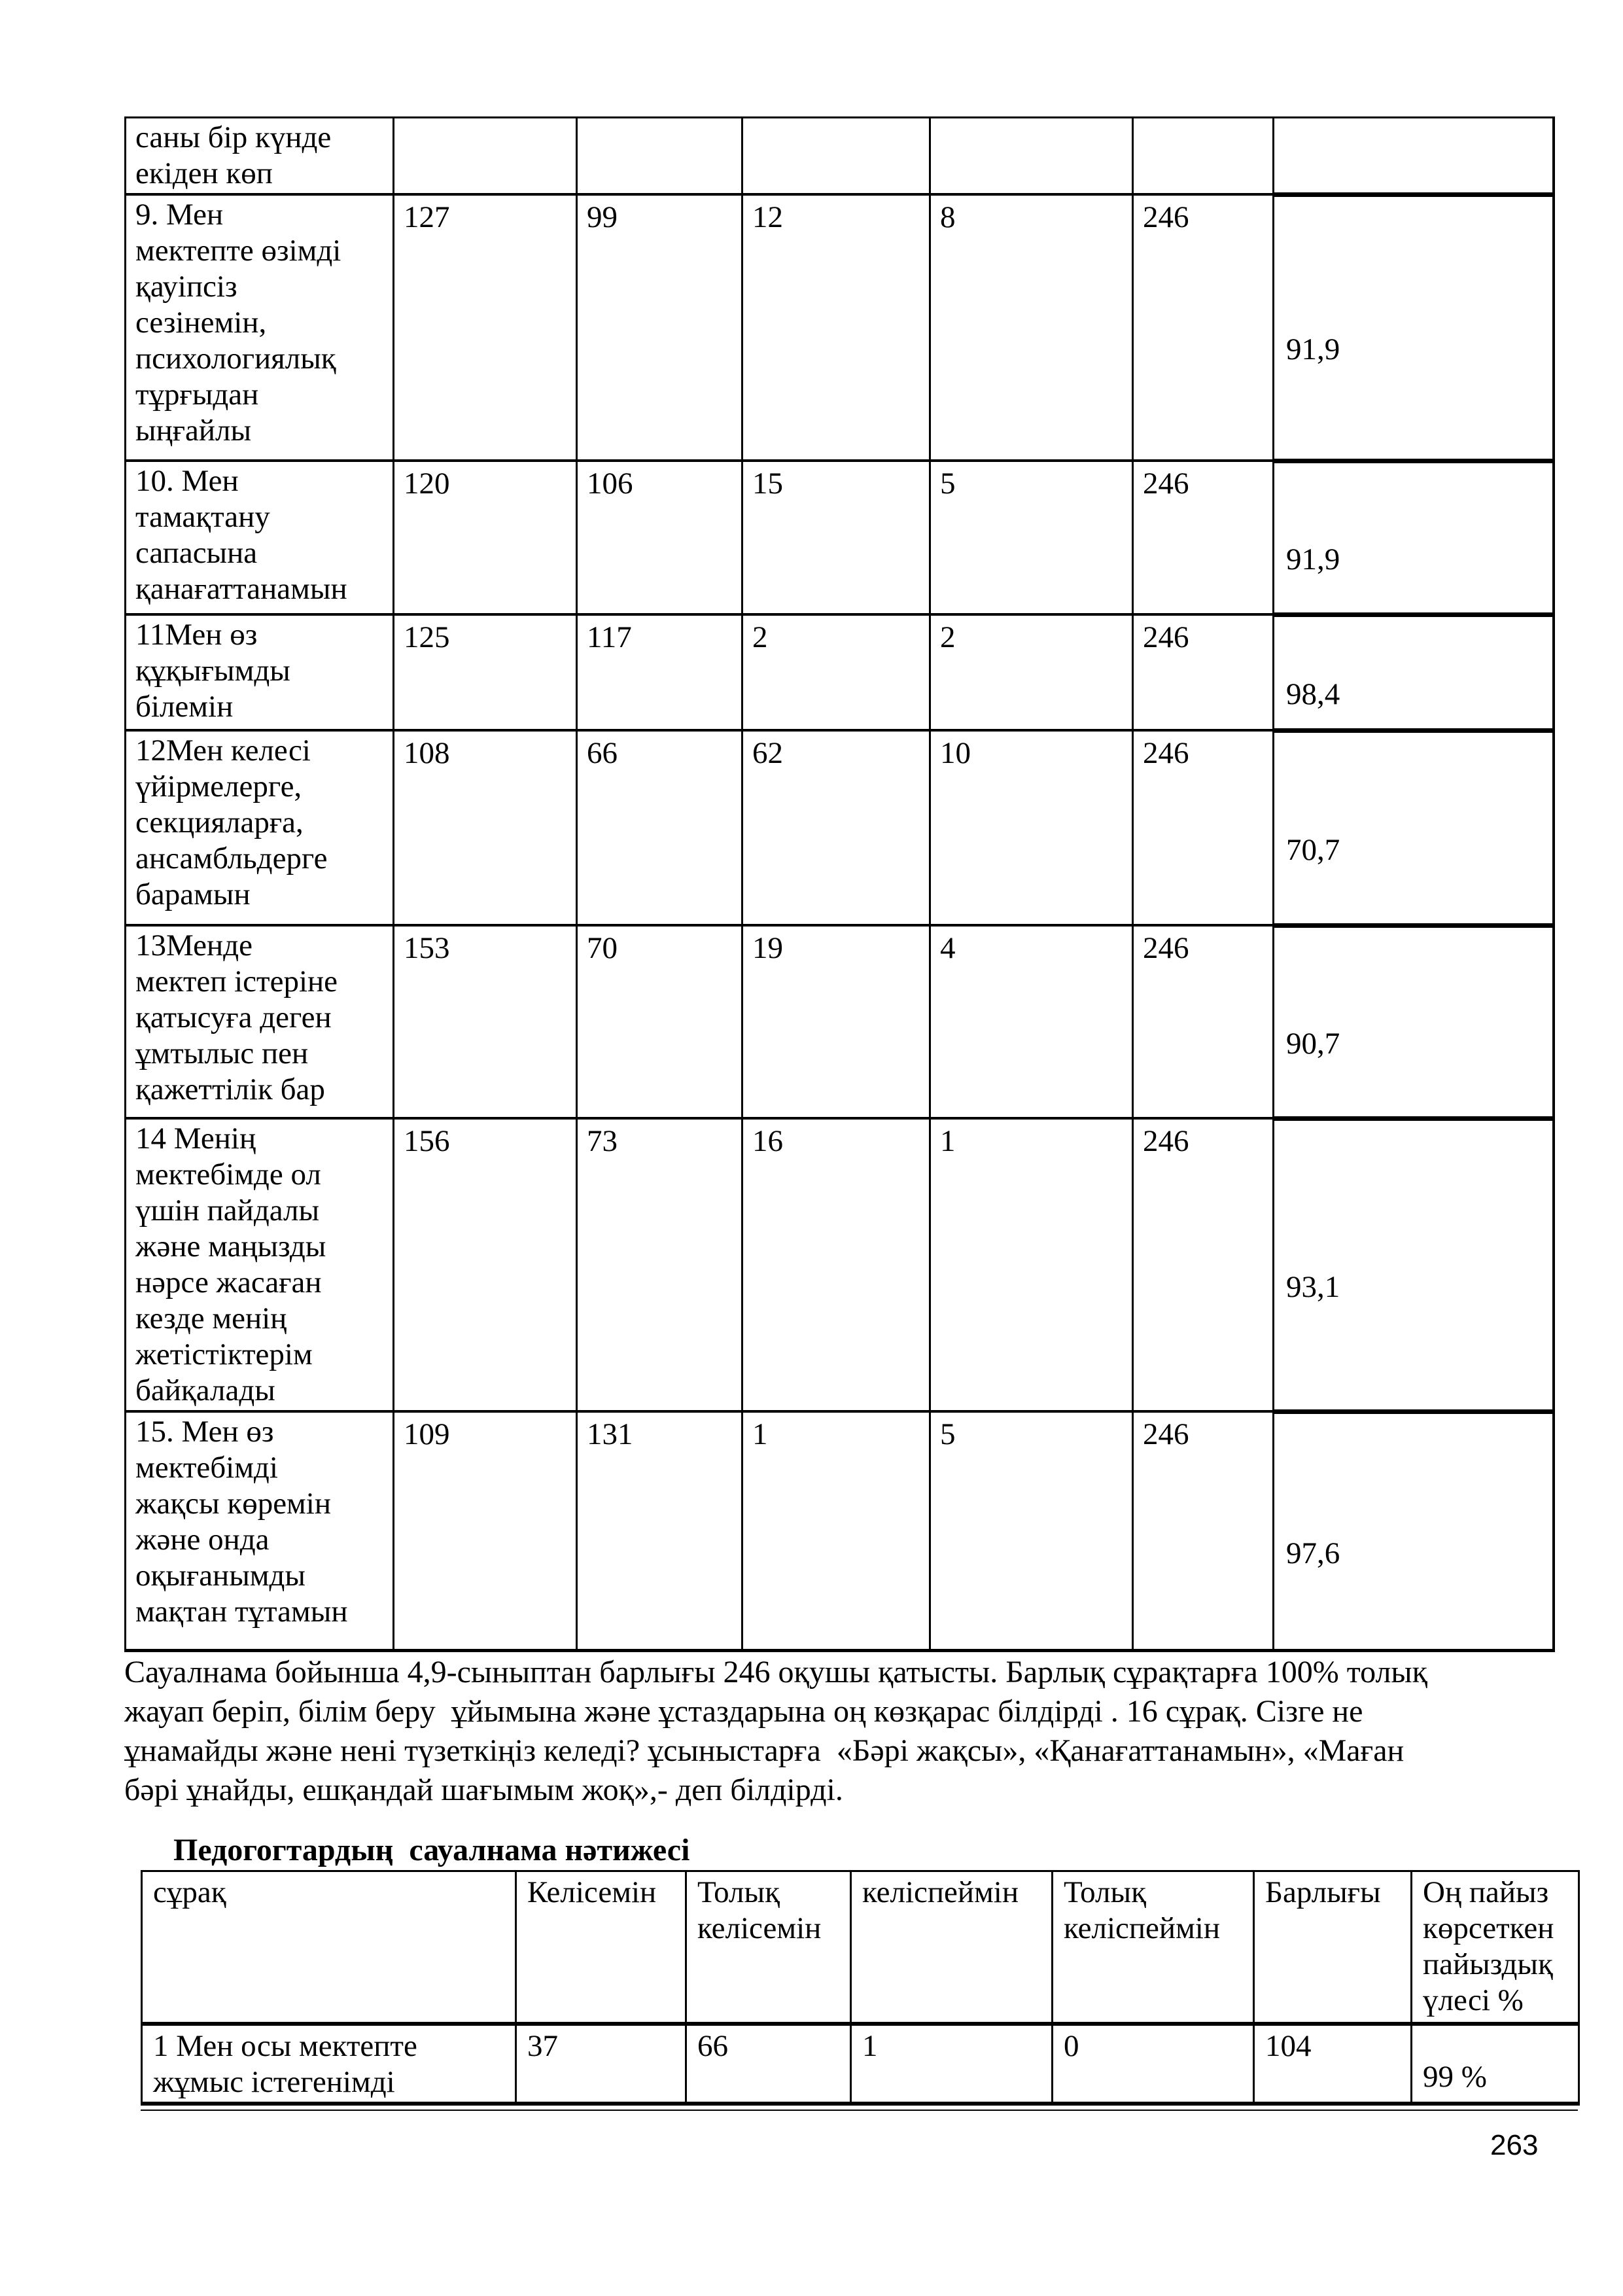 Image resolution: width=1623 pixels, height=2296 pixels. What do you see at coordinates (485, 1265) in the screenshot?
I see `value-cell: 156` at bounding box center [485, 1265].